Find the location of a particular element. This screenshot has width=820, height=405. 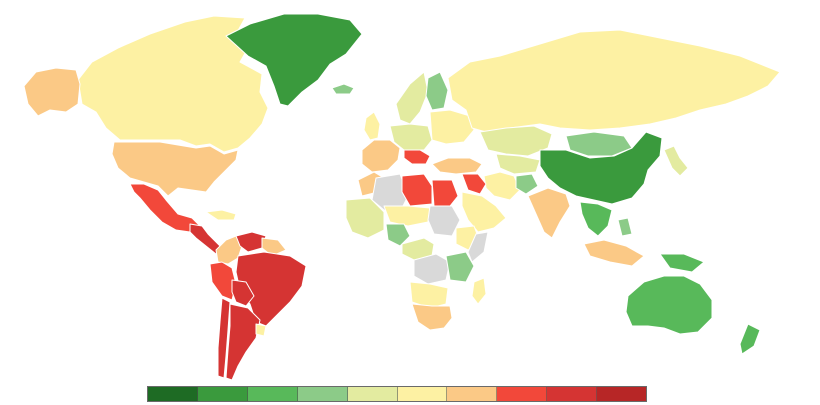

scandinavia-region is located at coordinates (412, 98).